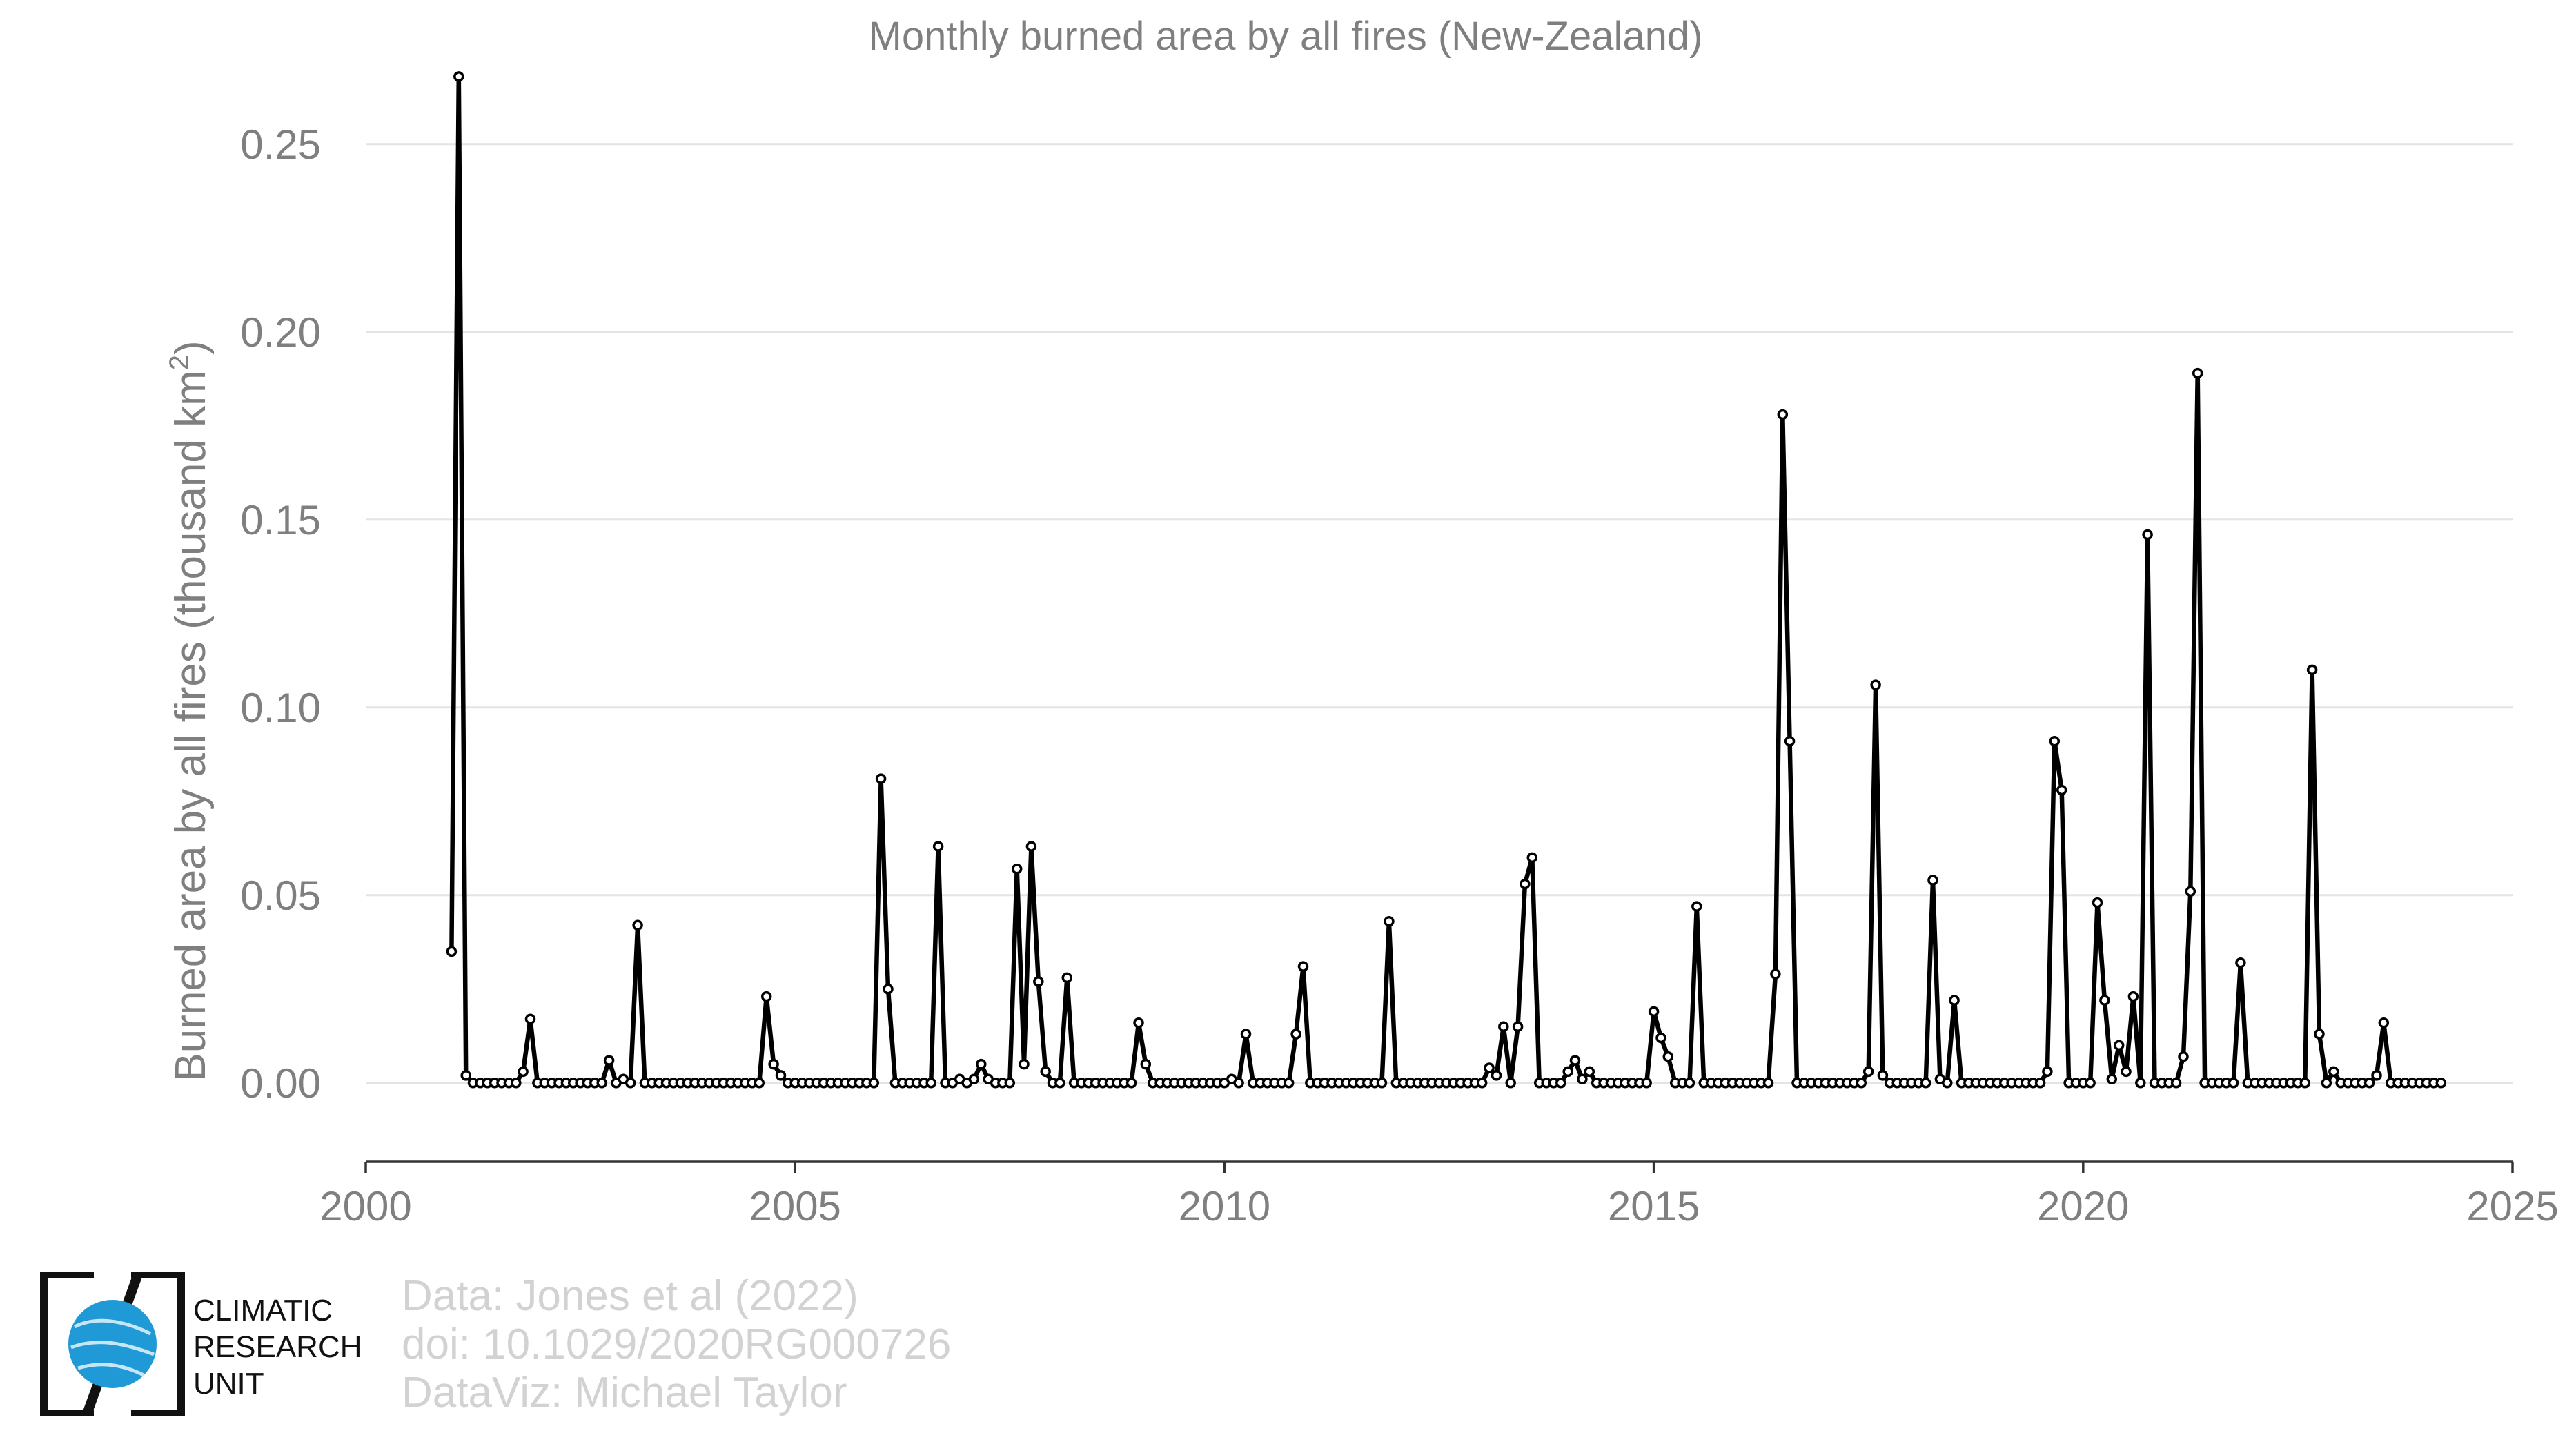  I want to click on cru-logo-text: CLIMATIC RESEARCH UNIT, so click(277, 1347).